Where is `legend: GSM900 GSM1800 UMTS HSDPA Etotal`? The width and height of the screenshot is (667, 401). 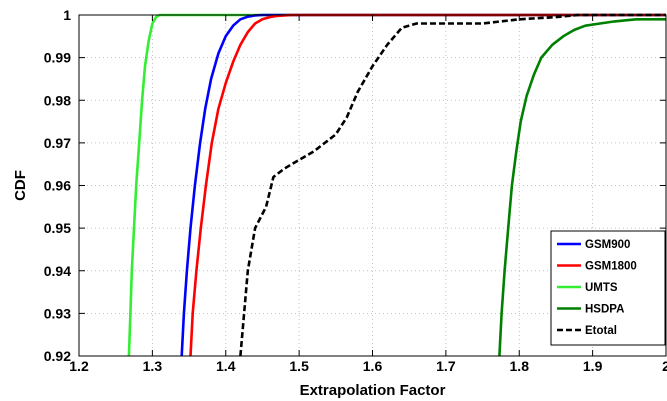
legend: GSM900 GSM1800 UMTS HSDPA Etotal is located at coordinates (608, 288).